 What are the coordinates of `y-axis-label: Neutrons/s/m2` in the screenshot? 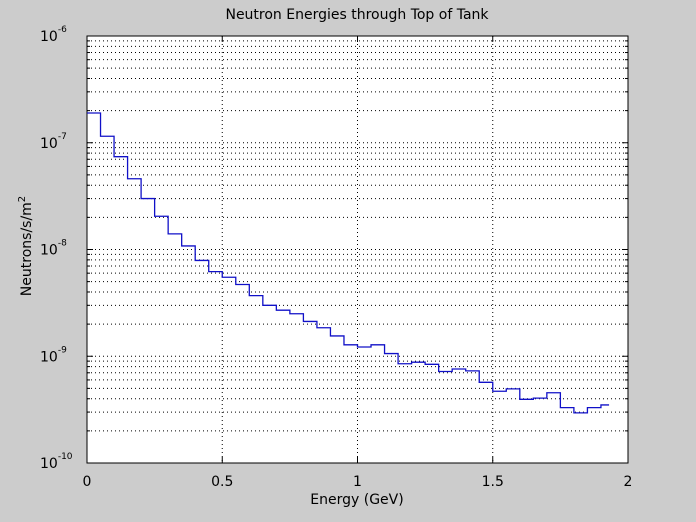 It's located at (26, 246).